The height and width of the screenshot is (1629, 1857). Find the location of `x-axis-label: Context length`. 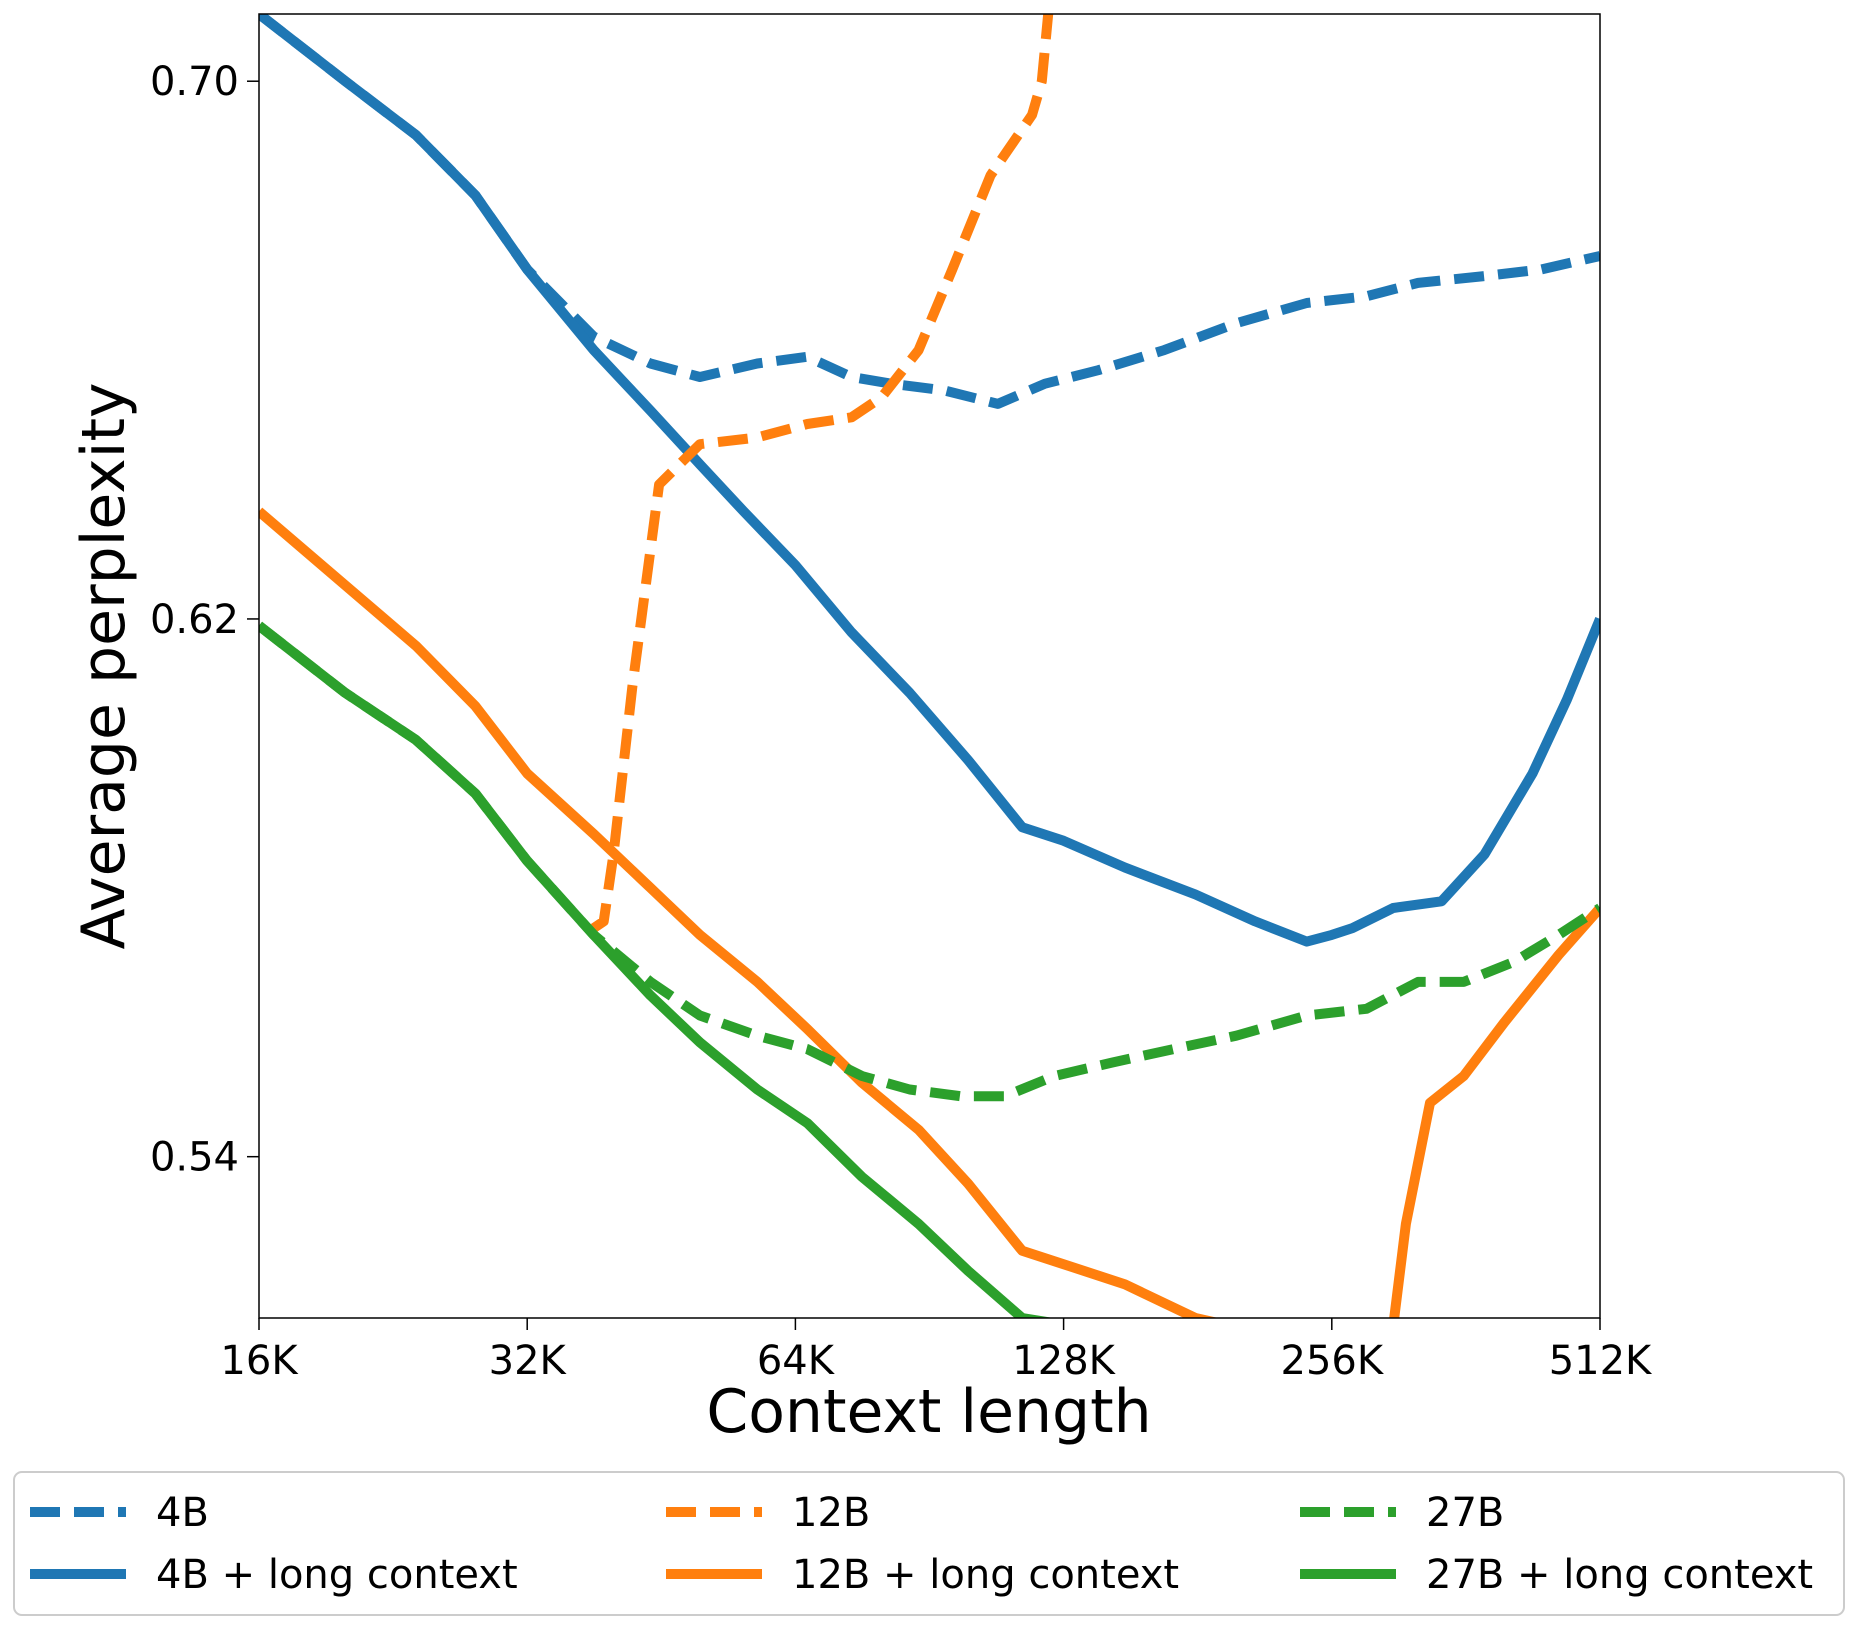

x-axis-label: Context length is located at coordinates (928, 1412).